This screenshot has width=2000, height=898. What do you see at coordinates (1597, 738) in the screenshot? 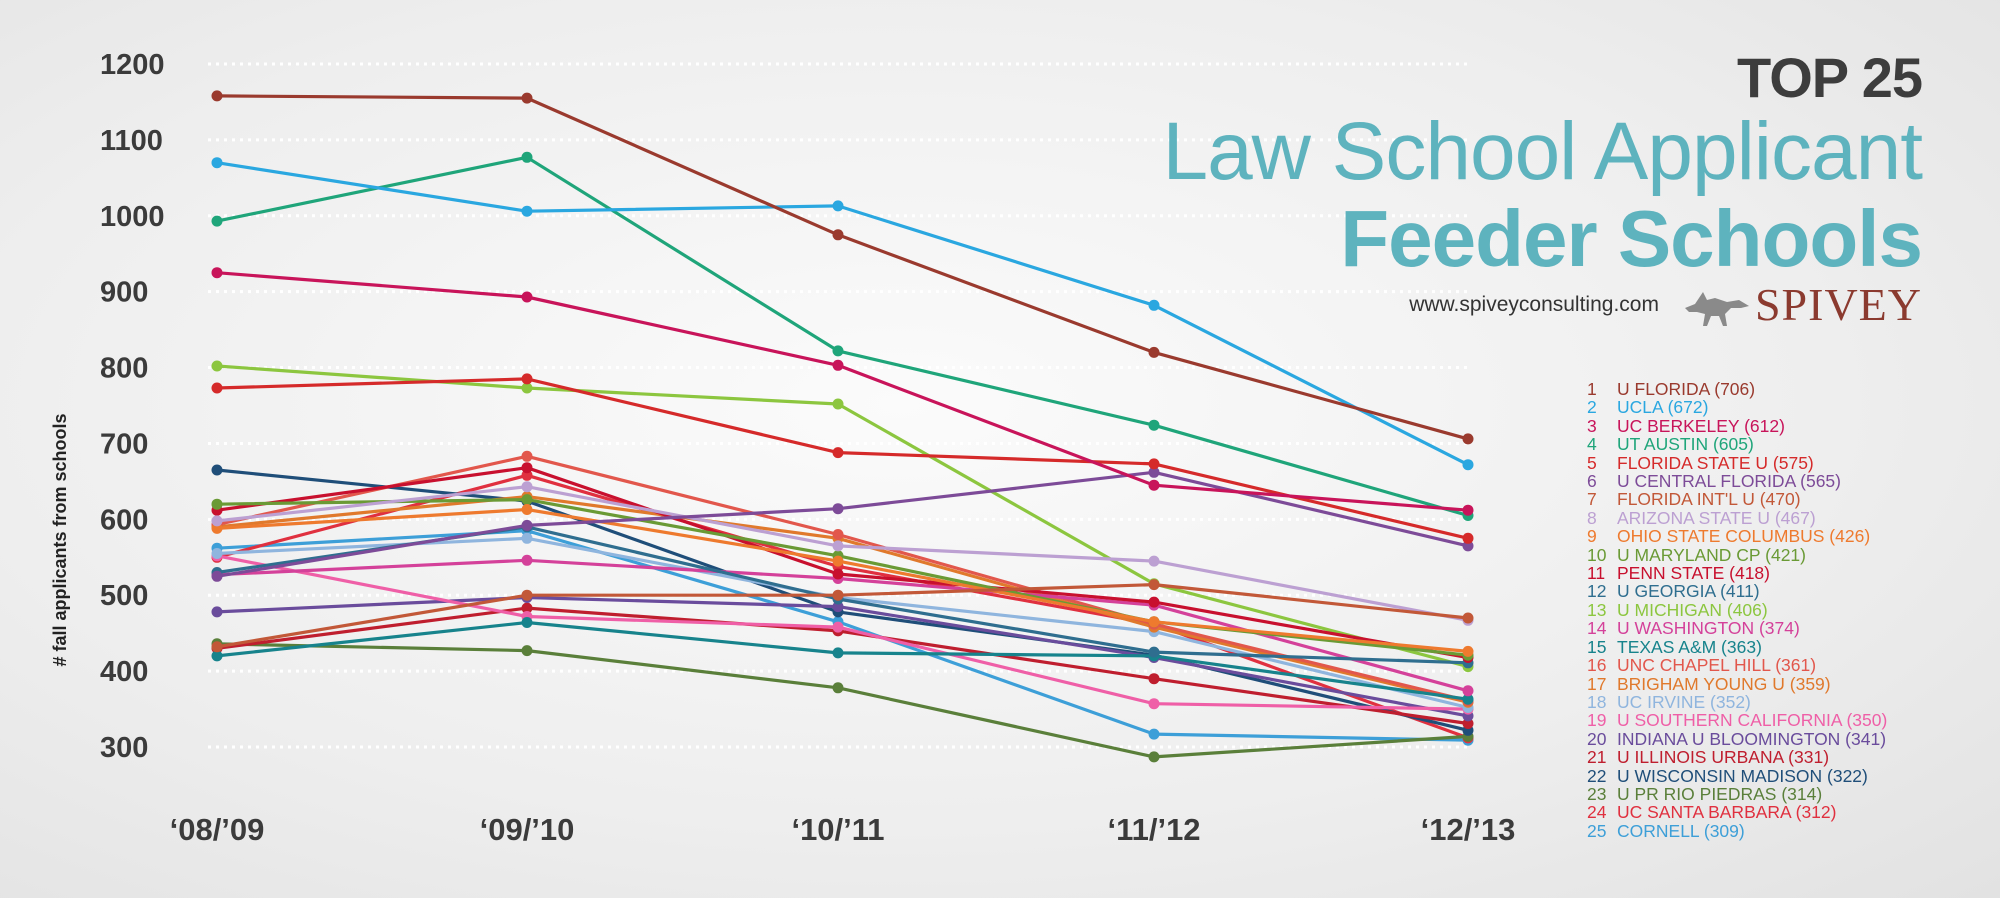
I see `legend-rank: 20` at bounding box center [1597, 738].